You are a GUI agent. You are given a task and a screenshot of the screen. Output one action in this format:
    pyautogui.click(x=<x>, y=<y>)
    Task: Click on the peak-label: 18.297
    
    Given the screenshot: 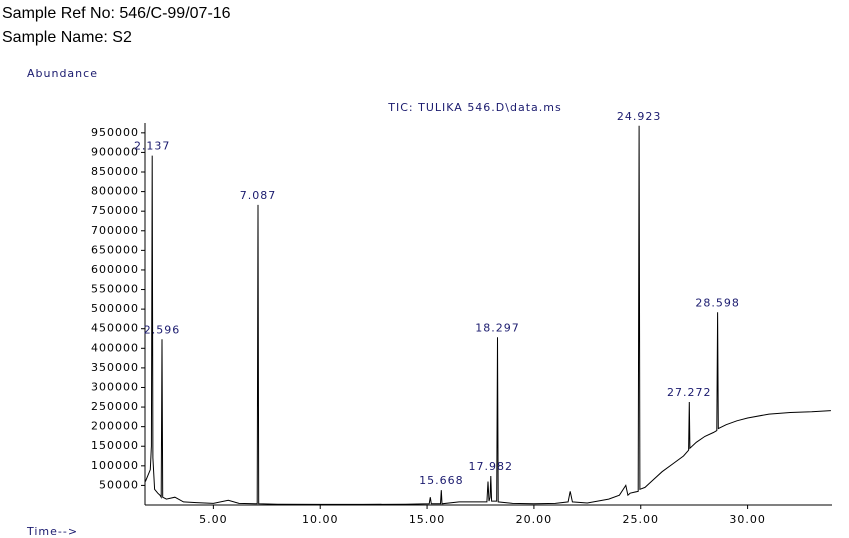 What is the action you would take?
    pyautogui.click(x=497, y=327)
    